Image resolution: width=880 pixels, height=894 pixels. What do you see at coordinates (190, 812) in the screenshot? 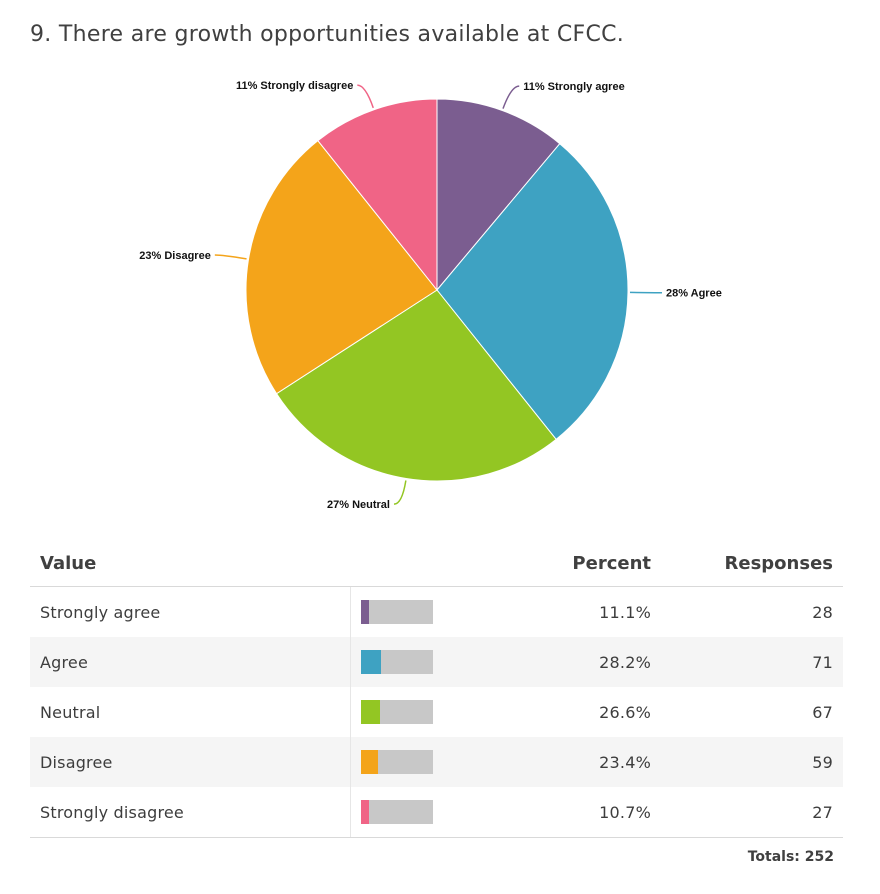
I see `row-value-label: Strongly disagree` at bounding box center [190, 812].